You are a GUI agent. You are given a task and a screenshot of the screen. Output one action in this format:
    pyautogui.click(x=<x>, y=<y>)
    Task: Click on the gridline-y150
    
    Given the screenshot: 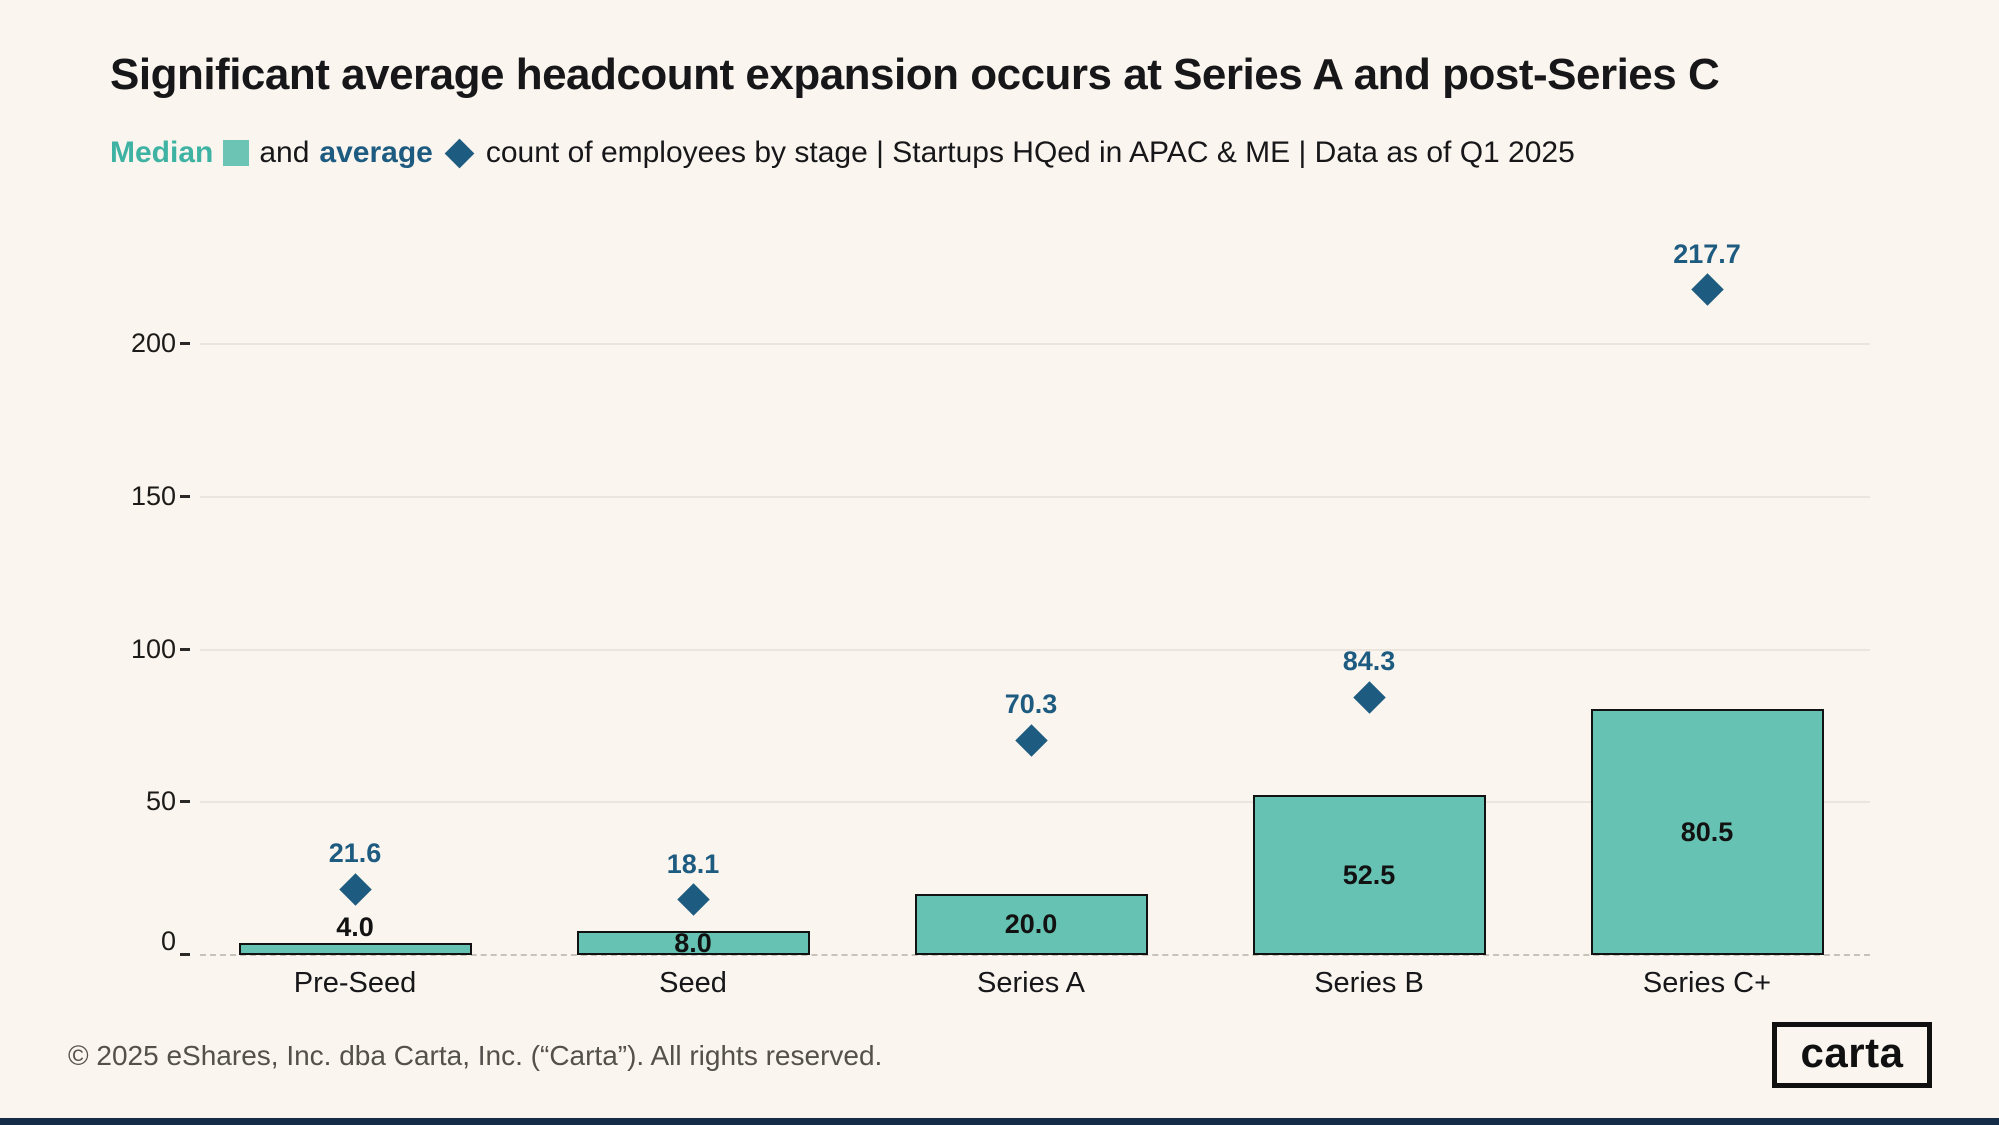 What is the action you would take?
    pyautogui.click(x=1035, y=496)
    